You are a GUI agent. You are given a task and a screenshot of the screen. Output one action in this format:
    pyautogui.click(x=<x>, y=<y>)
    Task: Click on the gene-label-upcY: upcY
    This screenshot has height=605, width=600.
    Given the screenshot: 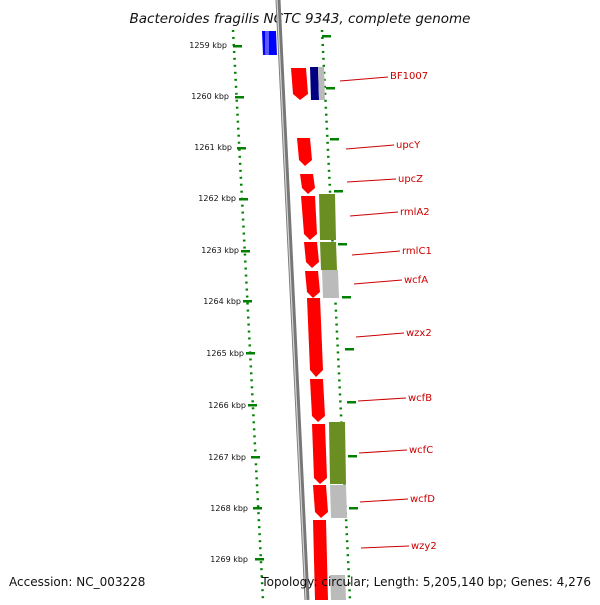 What is the action you would take?
    pyautogui.click(x=408, y=145)
    